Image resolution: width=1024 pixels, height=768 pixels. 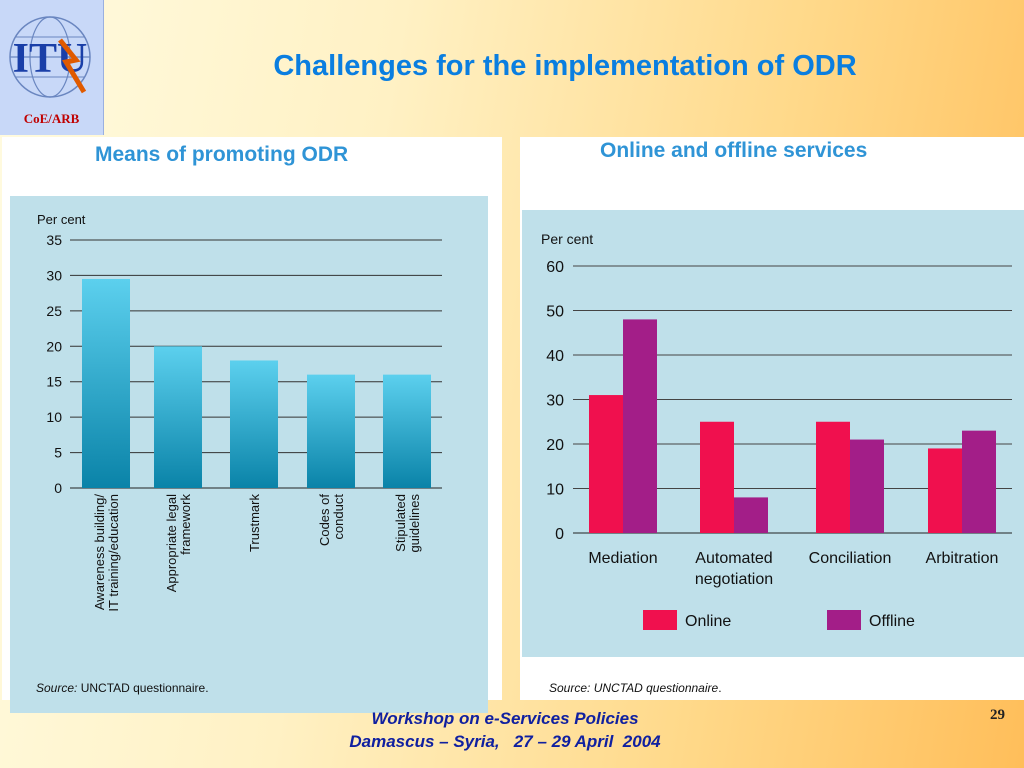 What do you see at coordinates (850, 558) in the screenshot?
I see `right-x-tick-label: Conciliation` at bounding box center [850, 558].